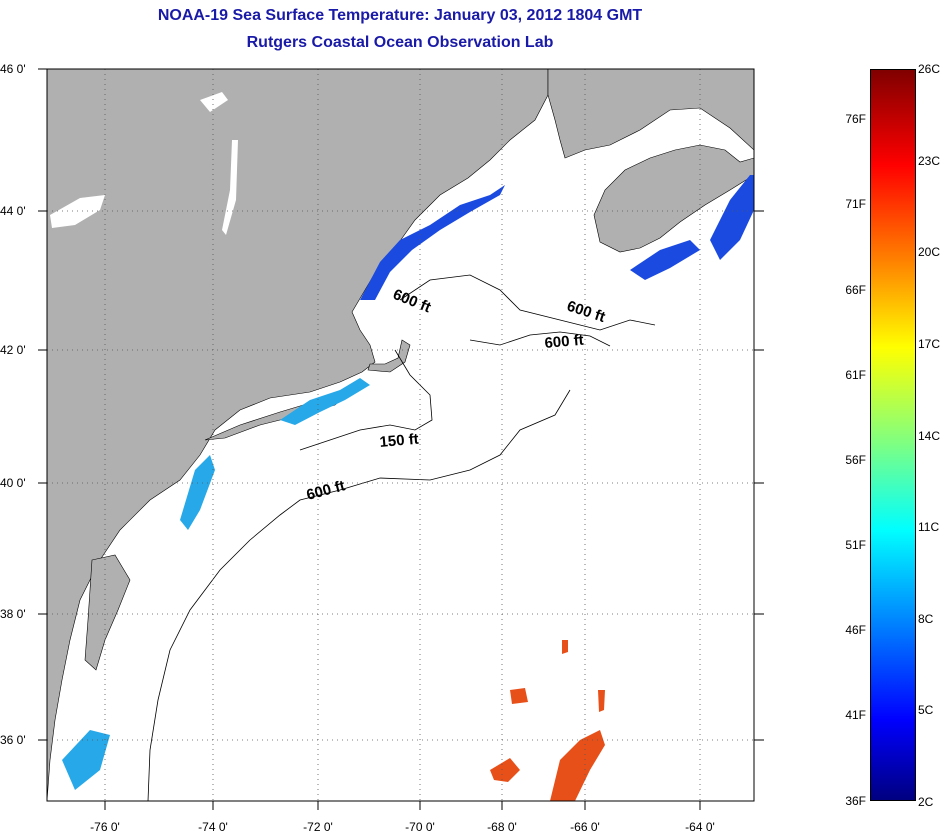  What do you see at coordinates (540, 339) in the screenshot?
I see `contour-600ft-georges` at bounding box center [540, 339].